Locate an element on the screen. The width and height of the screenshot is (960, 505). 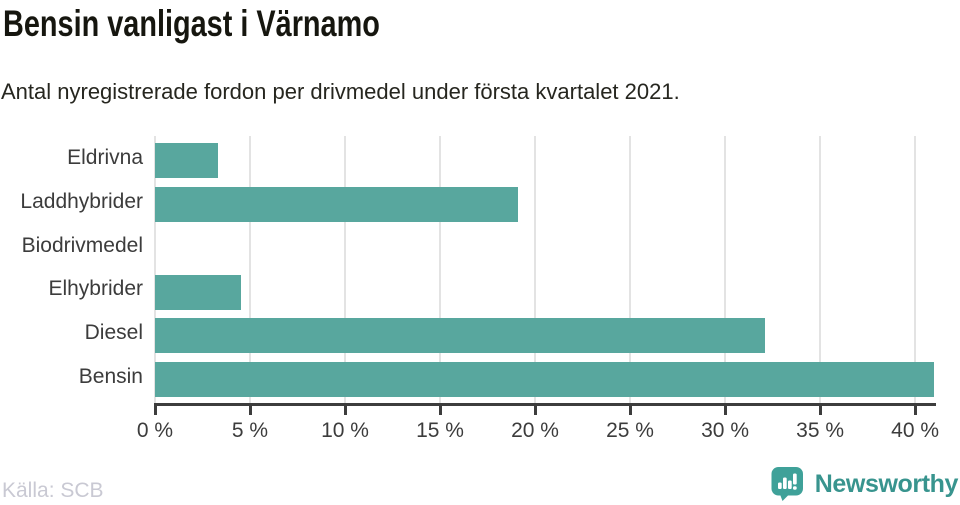
x-axis: 0 % 5 % 10 % 15 % 20 % 25 % 30 % 35 % 40 % is located at coordinates (546, 428).